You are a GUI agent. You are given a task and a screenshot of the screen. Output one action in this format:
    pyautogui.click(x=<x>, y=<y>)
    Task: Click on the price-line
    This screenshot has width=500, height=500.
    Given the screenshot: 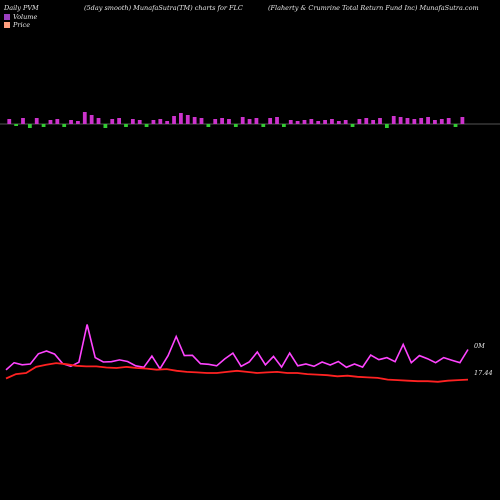 What is the action you would take?
    pyautogui.click(x=237, y=372)
    